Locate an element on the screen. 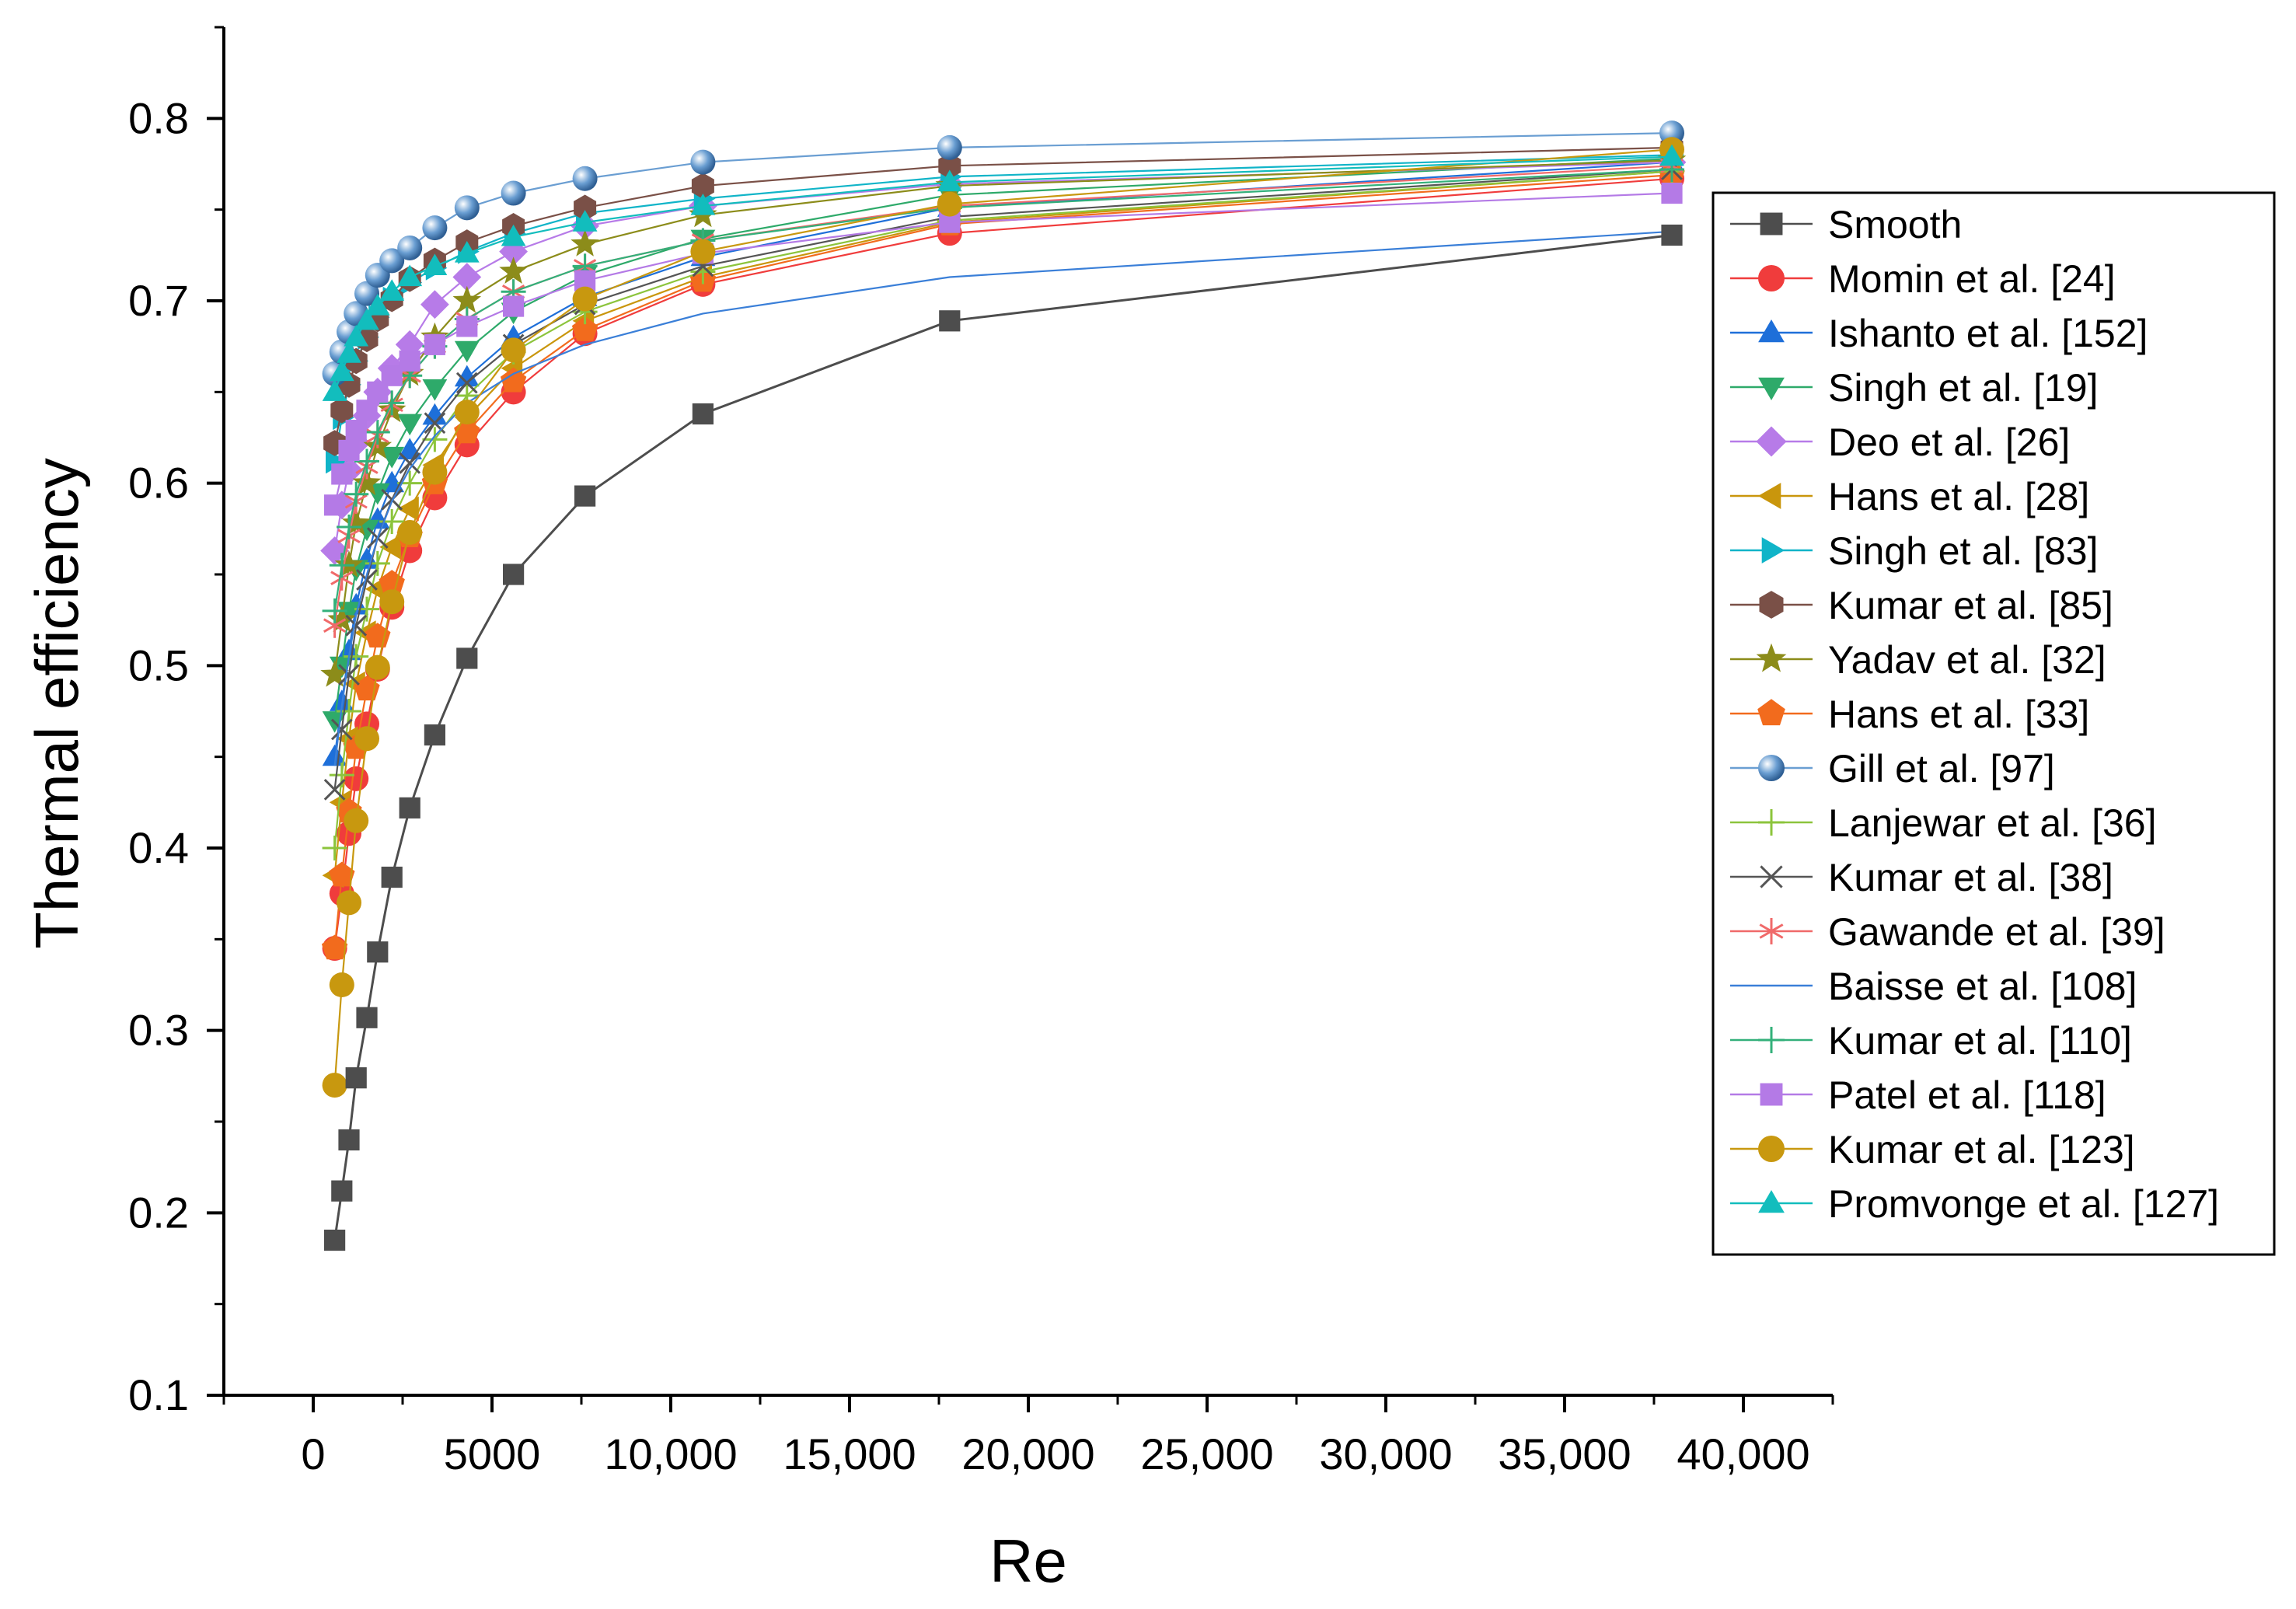 The height and width of the screenshot is (1609, 2296). legend-entry: Baisse et al. [108] is located at coordinates (1933, 986).